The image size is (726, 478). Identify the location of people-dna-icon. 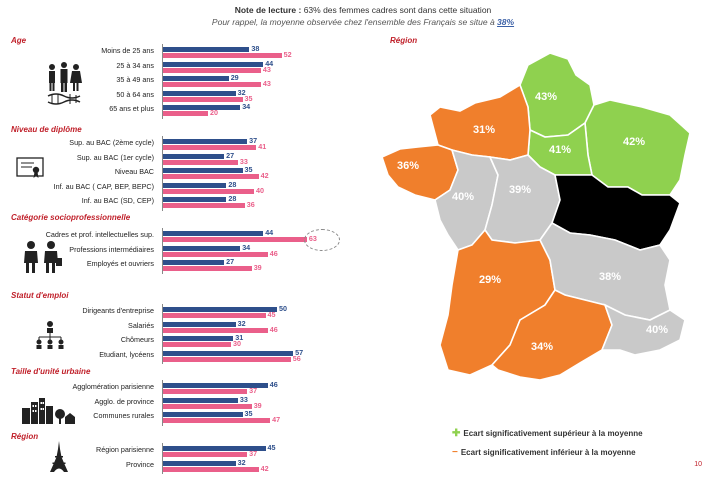
(64, 83).